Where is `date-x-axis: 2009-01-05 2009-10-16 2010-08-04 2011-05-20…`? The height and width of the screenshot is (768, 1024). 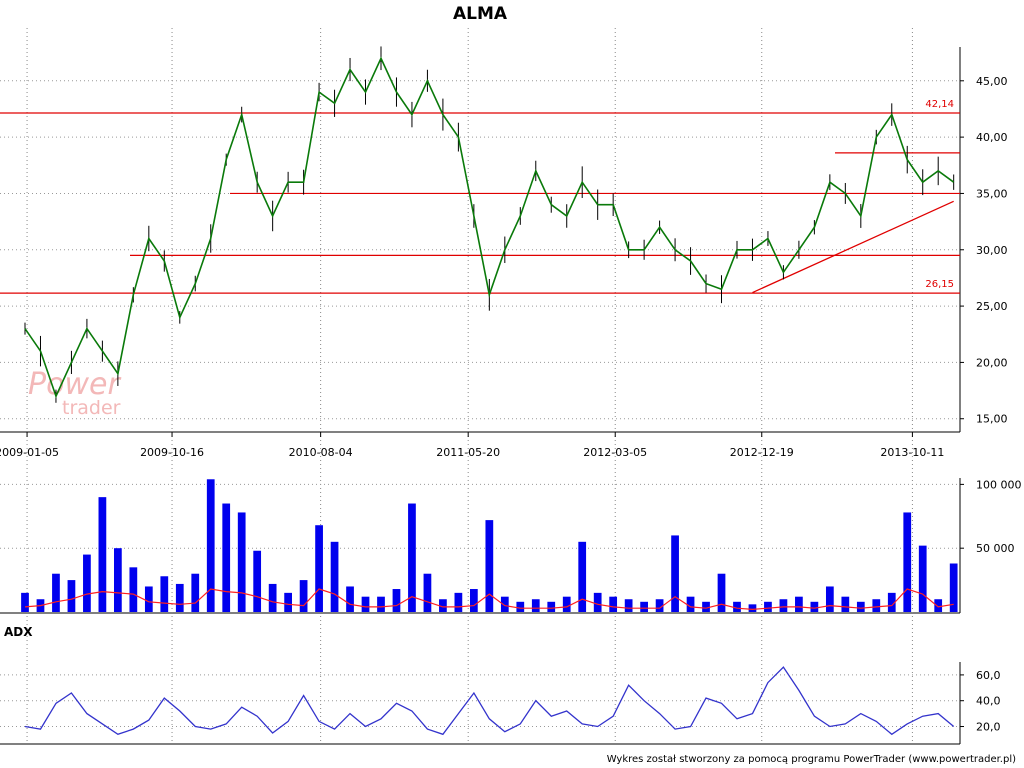 date-x-axis: 2009-01-05 2009-10-16 2010-08-04 2011-05-20… is located at coordinates (472, 445).